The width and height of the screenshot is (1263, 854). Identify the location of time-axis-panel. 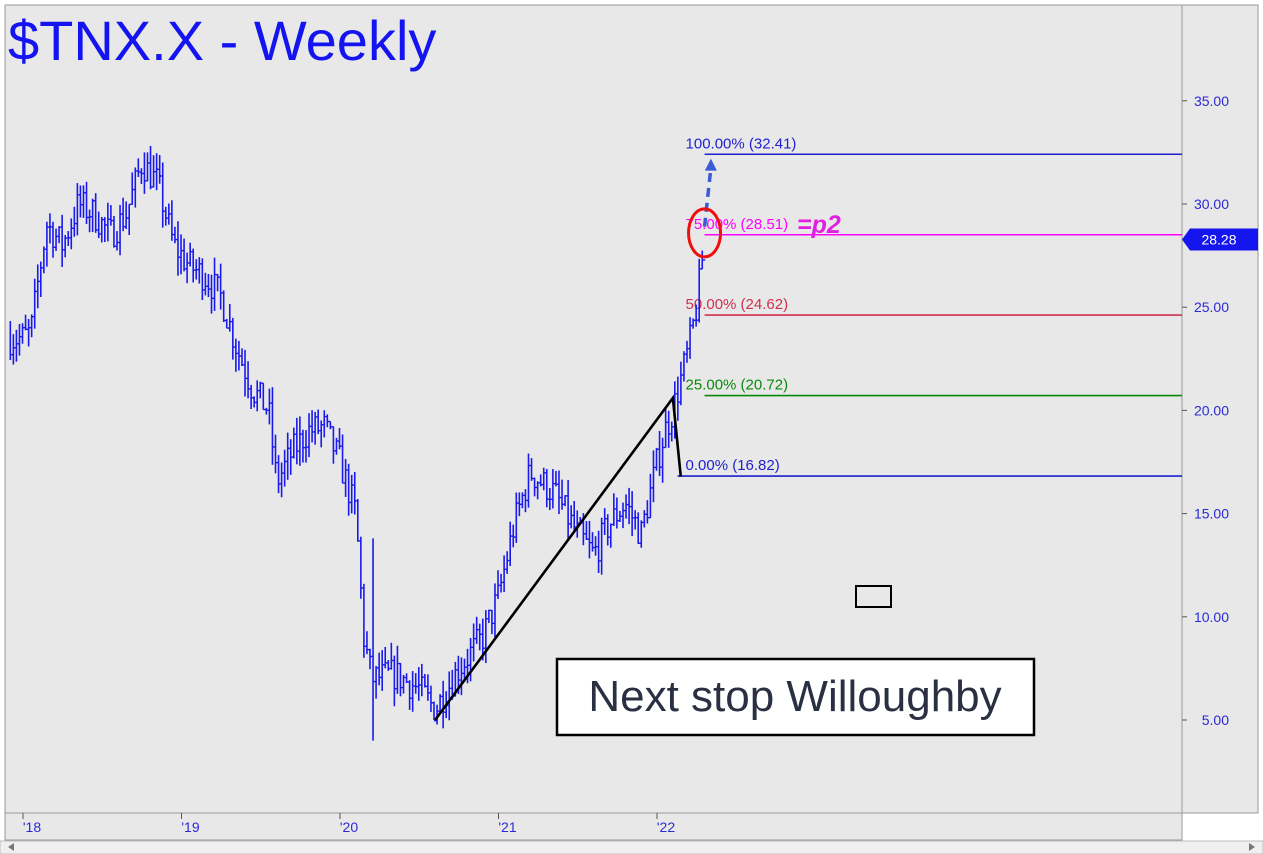
(593, 826).